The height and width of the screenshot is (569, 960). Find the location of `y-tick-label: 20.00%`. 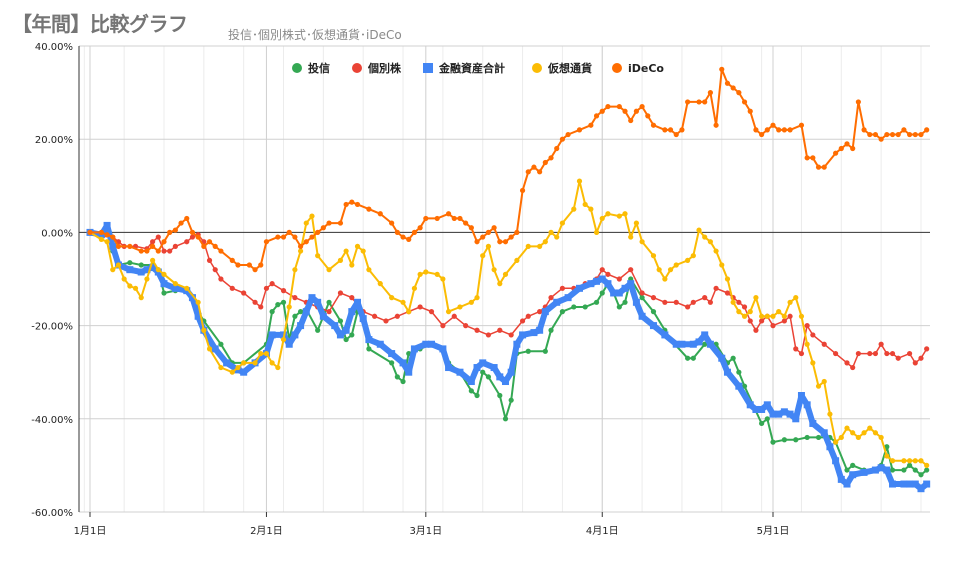

y-tick-label: 20.00% is located at coordinates (54, 140).